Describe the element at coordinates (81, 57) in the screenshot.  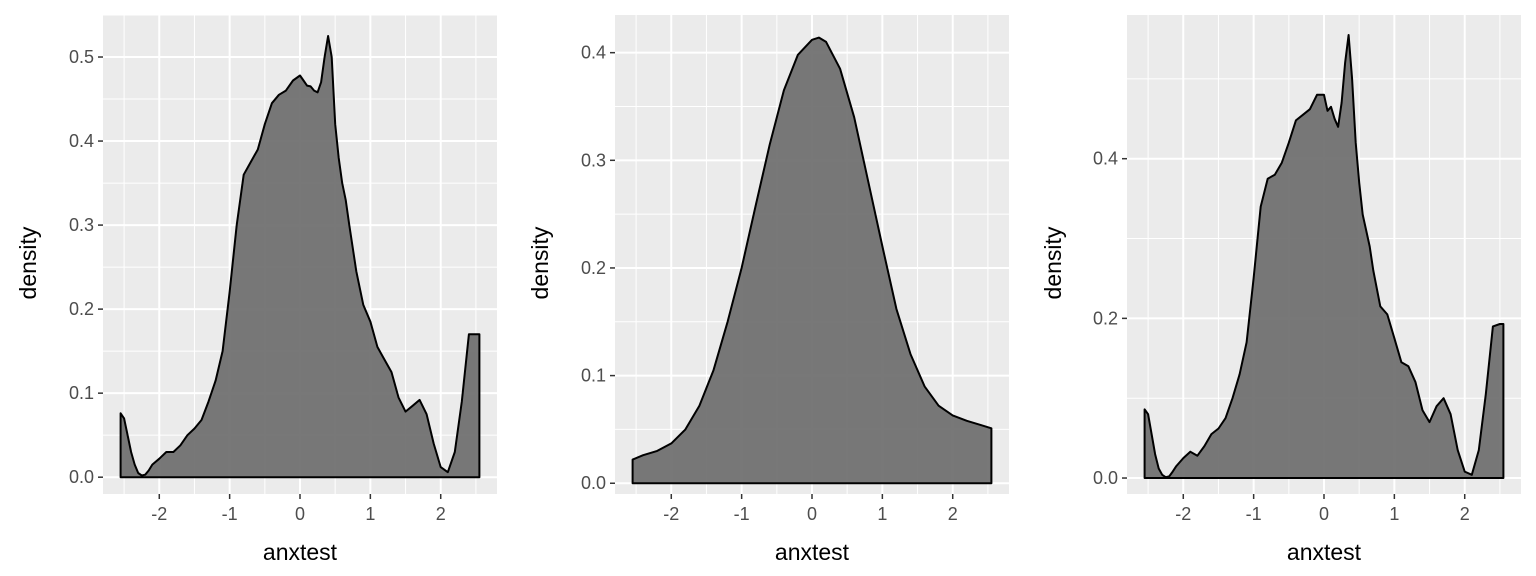
I see `y-tick-label: 0.5` at that location.